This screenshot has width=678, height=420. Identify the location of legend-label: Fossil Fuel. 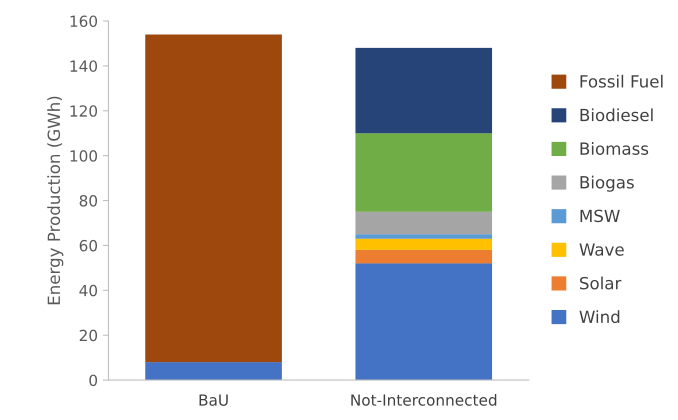
(621, 81).